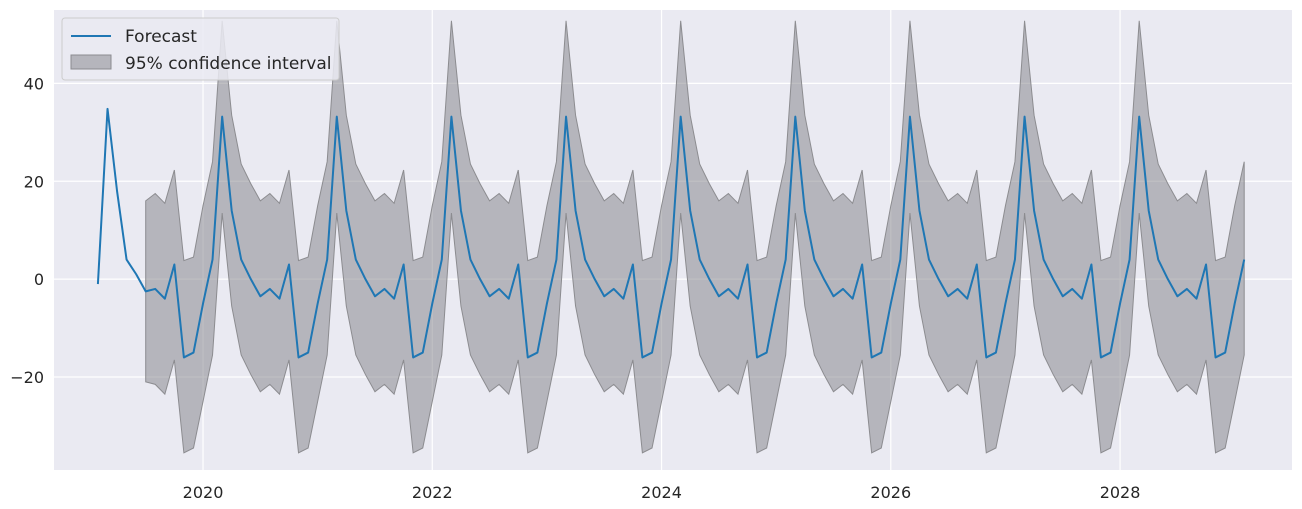 The height and width of the screenshot is (509, 1302). What do you see at coordinates (661, 492) in the screenshot?
I see `x-tick-label: 2024` at bounding box center [661, 492].